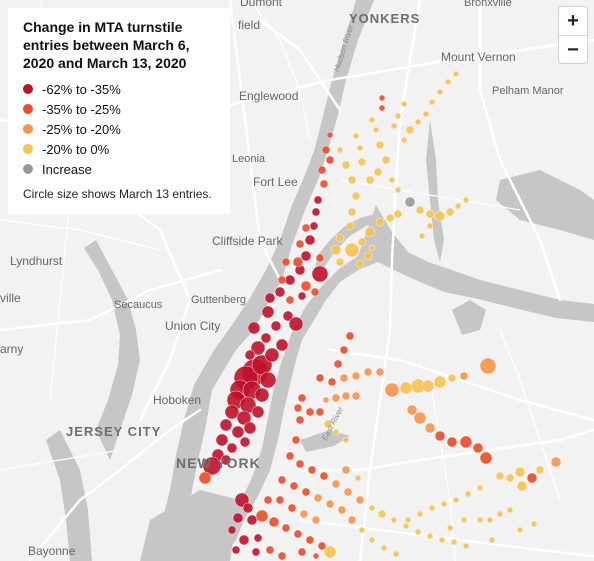 Image resolution: width=594 pixels, height=561 pixels. Describe the element at coordinates (573, 21) in the screenshot. I see `zoom-in-button: +` at that location.